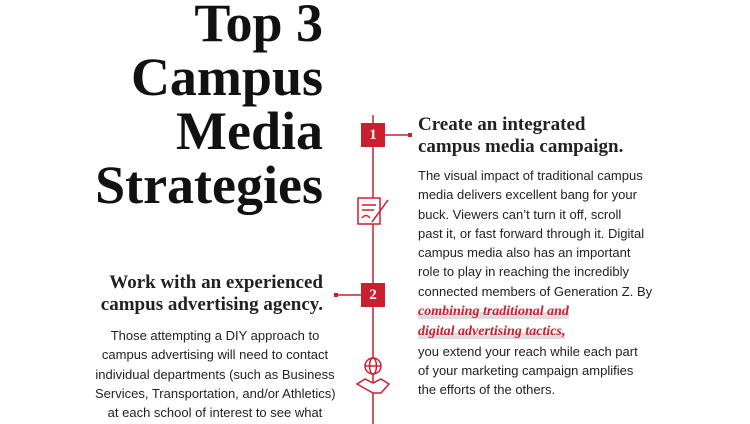  I want to click on contract-icon, so click(373, 211).